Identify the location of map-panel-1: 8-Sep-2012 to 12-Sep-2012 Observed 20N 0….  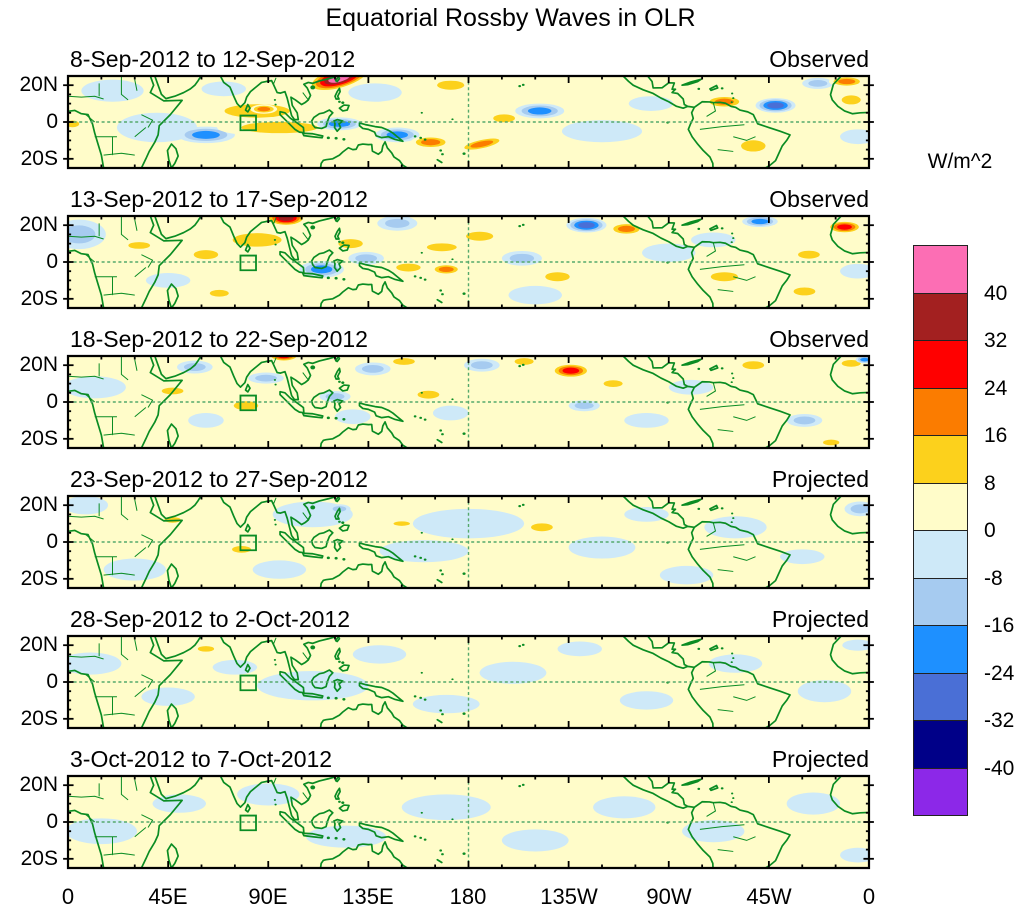
(510, 108).